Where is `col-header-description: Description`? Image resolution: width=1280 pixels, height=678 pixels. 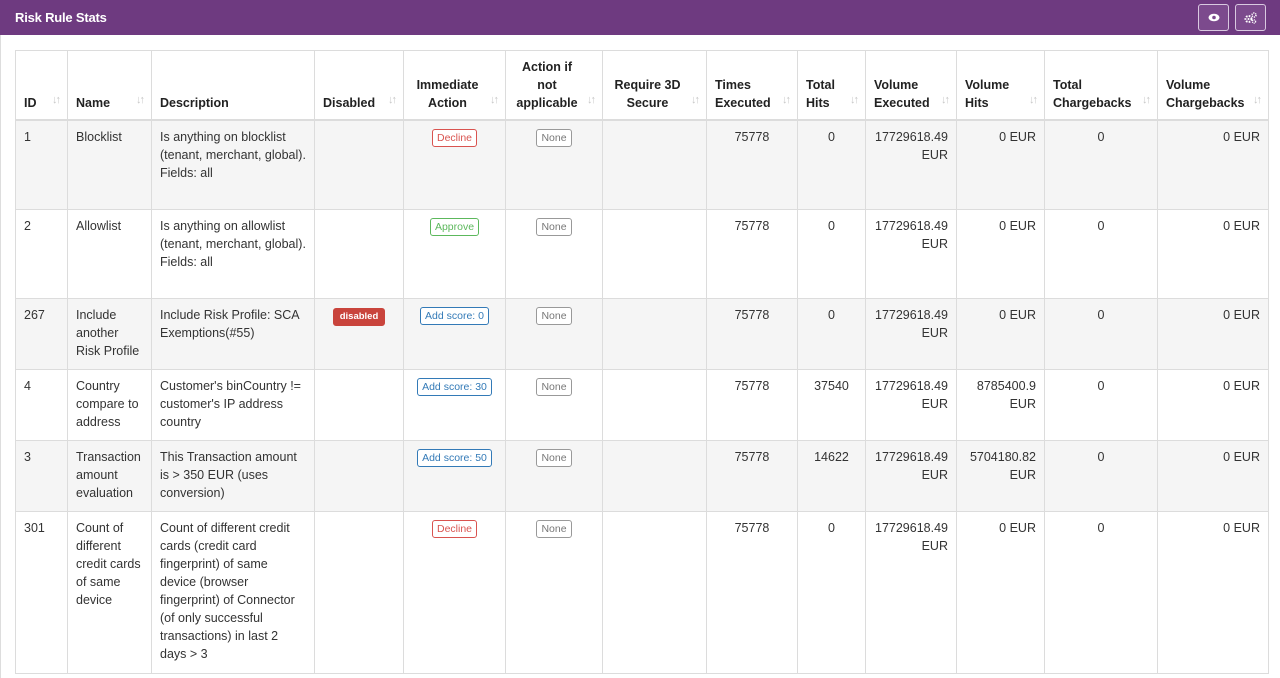 col-header-description: Description is located at coordinates (233, 85).